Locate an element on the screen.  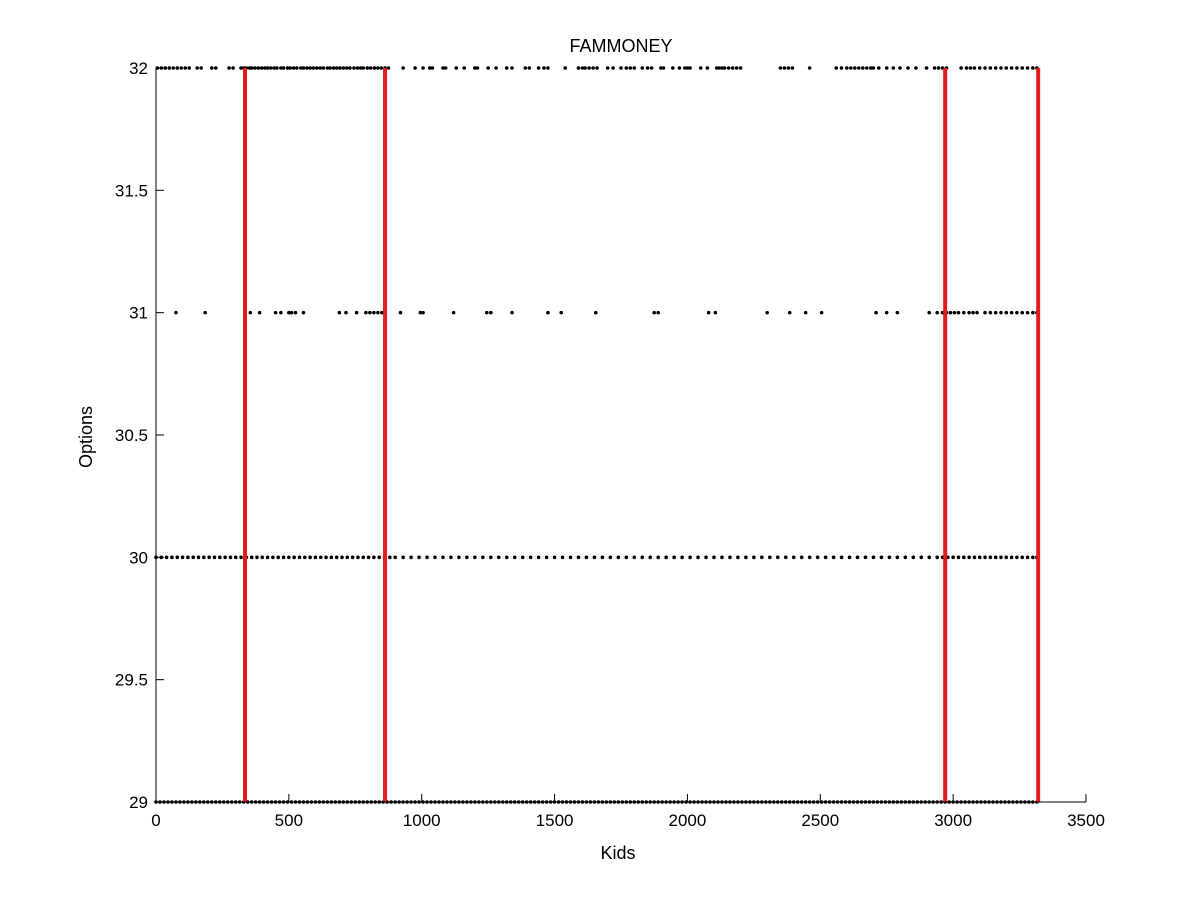
x-tick-label: 1000 is located at coordinates (422, 820).